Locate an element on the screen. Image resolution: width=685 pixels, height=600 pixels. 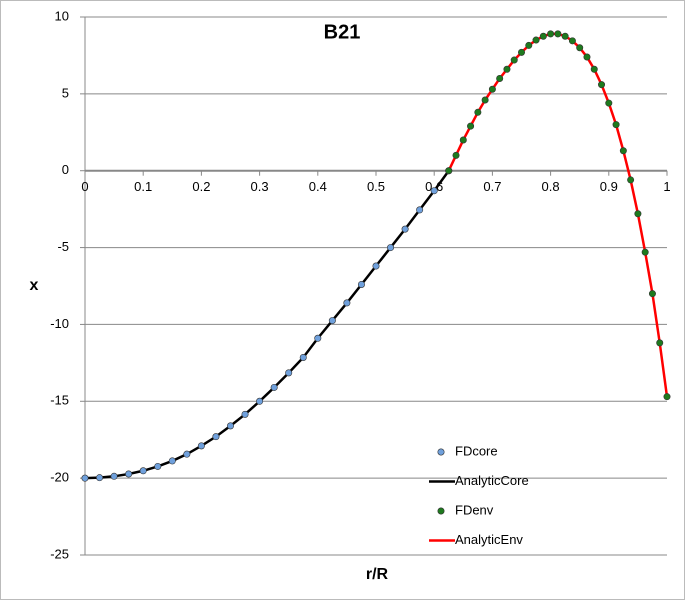
x-tick-label: 0.3 is located at coordinates (260, 186).